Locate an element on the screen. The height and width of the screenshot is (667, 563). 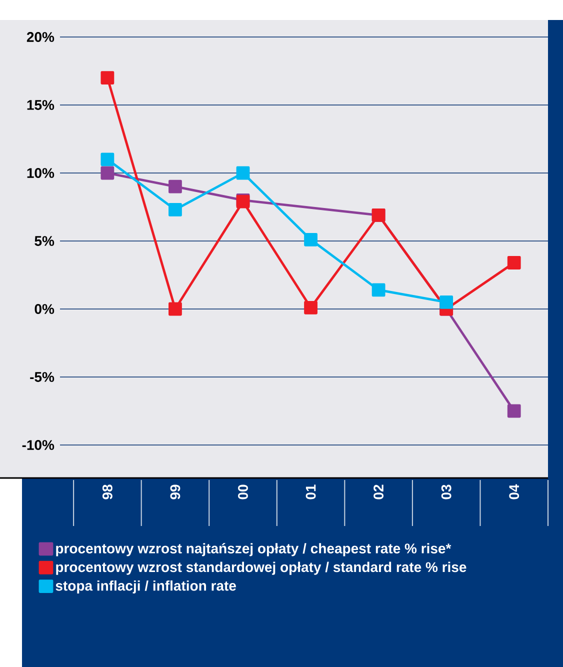
x-tick-label: 04 is located at coordinates (514, 492).